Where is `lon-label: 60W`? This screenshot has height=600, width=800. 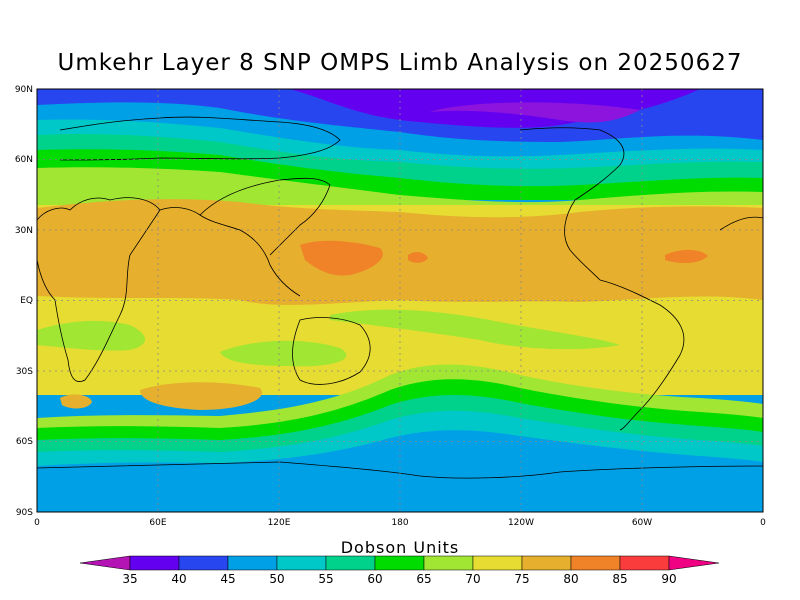 lon-label: 60W is located at coordinates (642, 523).